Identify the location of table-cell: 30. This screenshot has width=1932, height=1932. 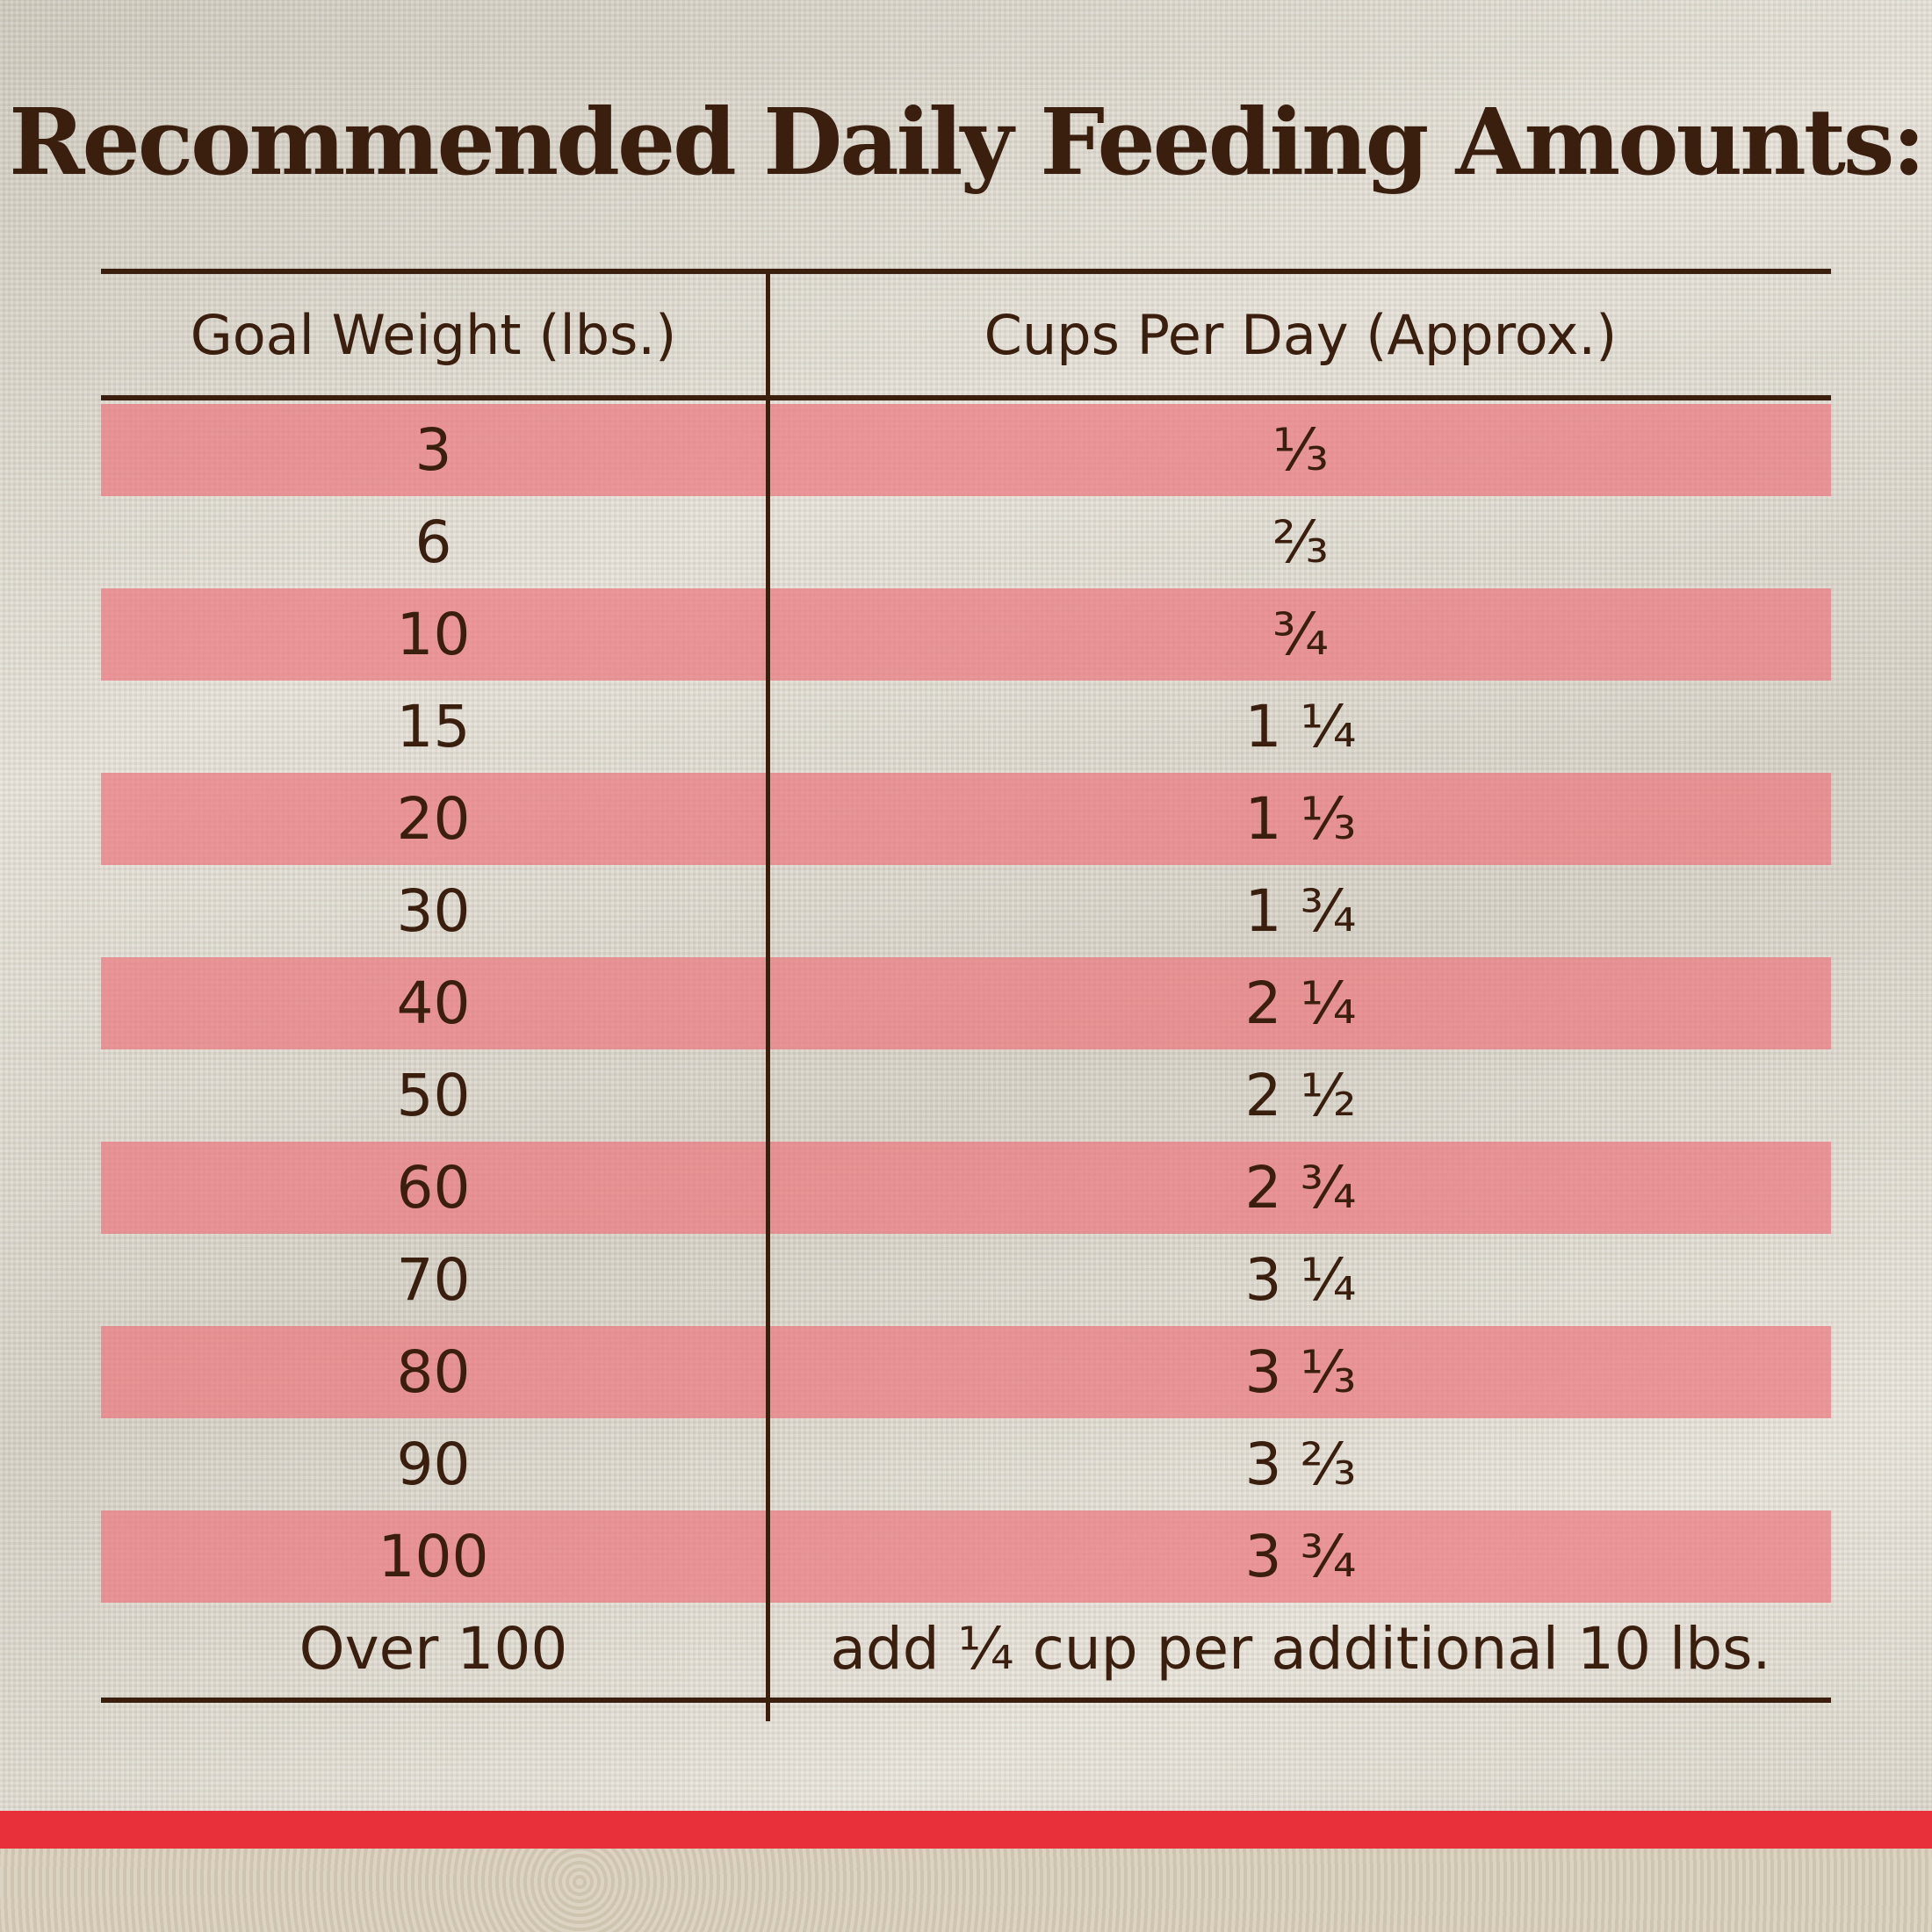
(433, 911).